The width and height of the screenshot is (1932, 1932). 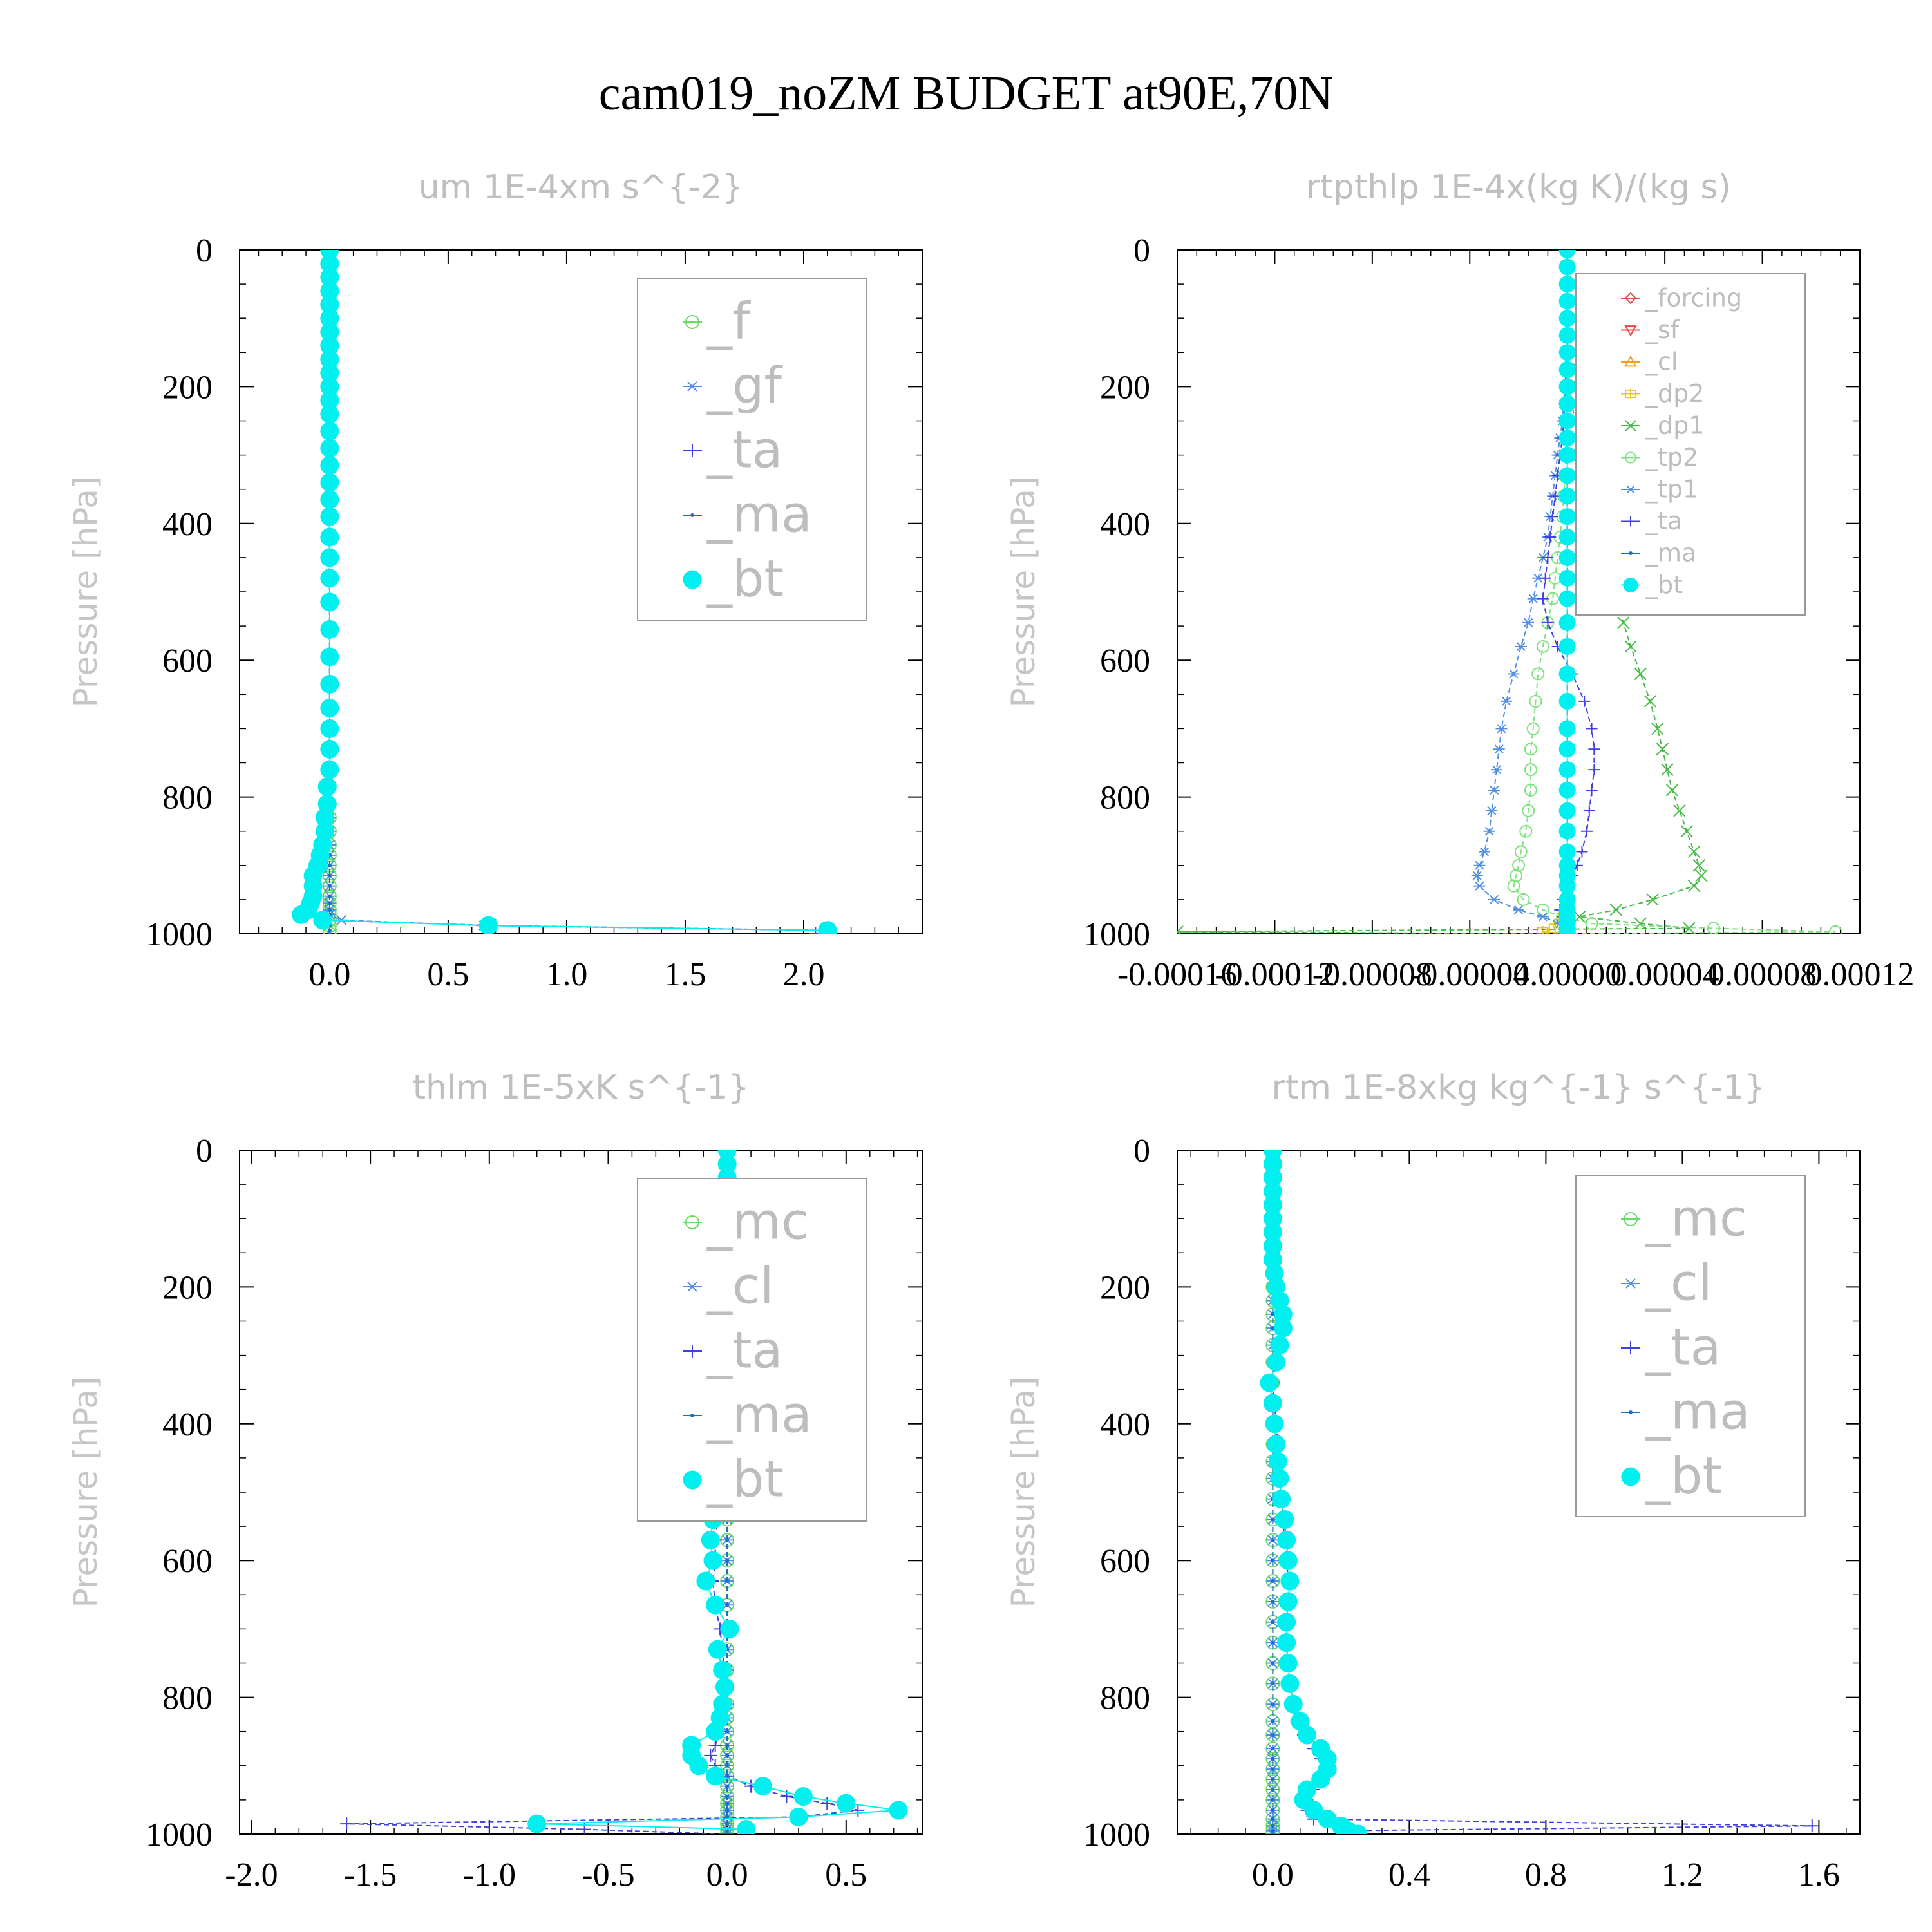 What do you see at coordinates (1409, 1875) in the screenshot?
I see `x-tick-label: 0.4` at bounding box center [1409, 1875].